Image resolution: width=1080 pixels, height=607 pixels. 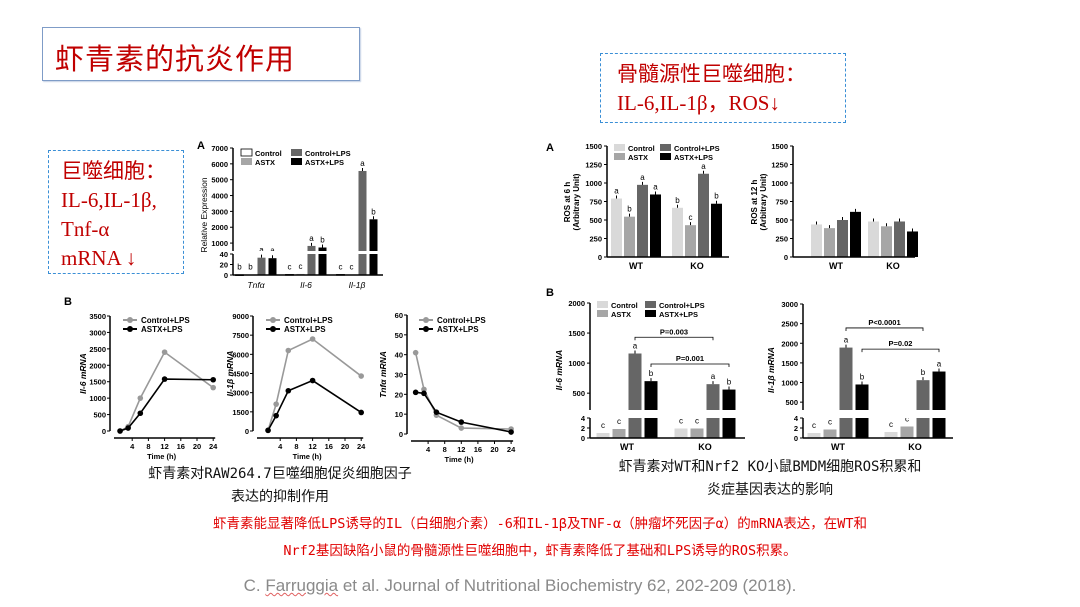 I want to click on legend-label: ASTX, so click(x=265, y=162).